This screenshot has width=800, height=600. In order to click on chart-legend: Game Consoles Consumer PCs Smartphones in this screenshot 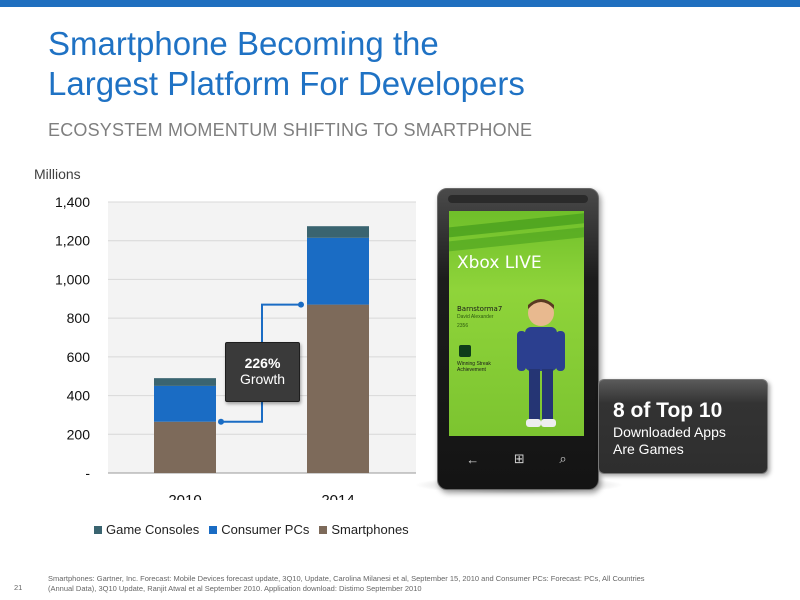, I will do `click(251, 529)`.